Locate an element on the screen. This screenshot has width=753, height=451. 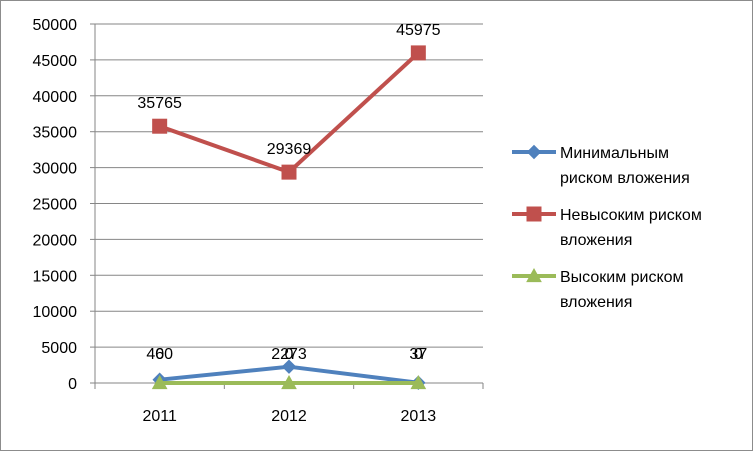
data-label: 45975 is located at coordinates (418, 30).